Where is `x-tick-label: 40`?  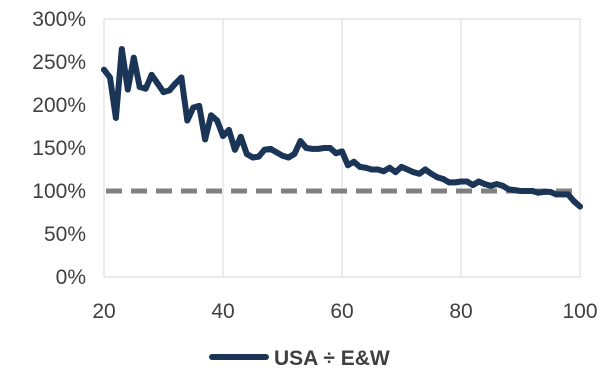 x-tick-label: 40 is located at coordinates (222, 311).